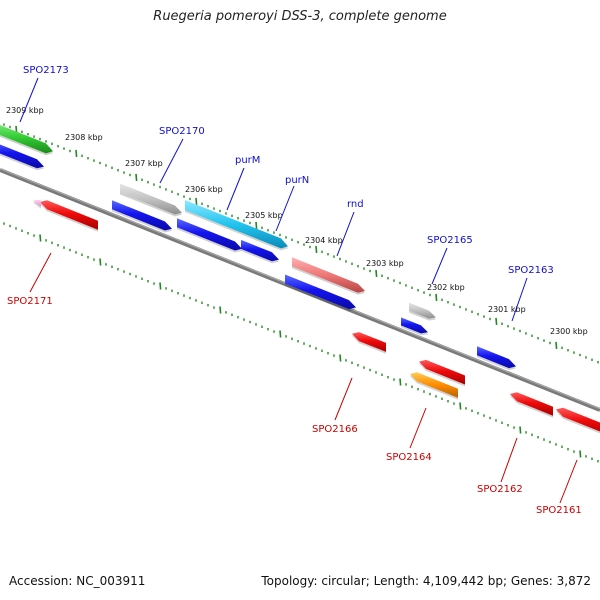  What do you see at coordinates (260, 250) in the screenshot?
I see `gene-purn` at bounding box center [260, 250].